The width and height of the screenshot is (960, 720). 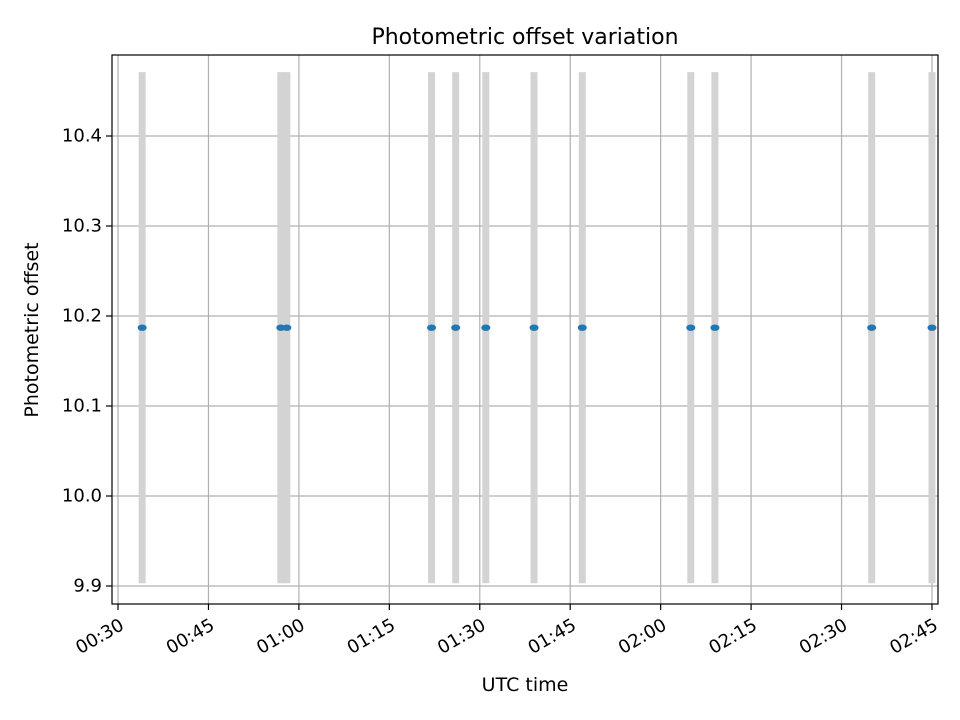 What do you see at coordinates (32, 329) in the screenshot?
I see `y-axis-label: Photometric offset` at bounding box center [32, 329].